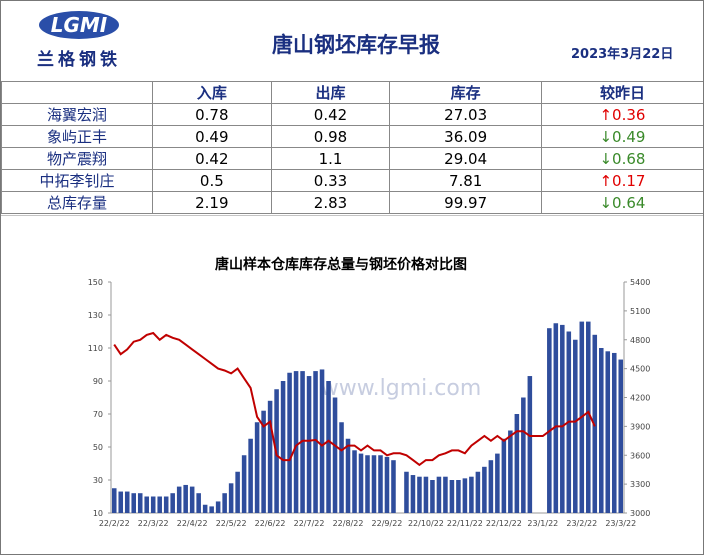 This screenshot has height=555, width=704. I want to click on row-name: 象屿正丰, so click(77, 136).